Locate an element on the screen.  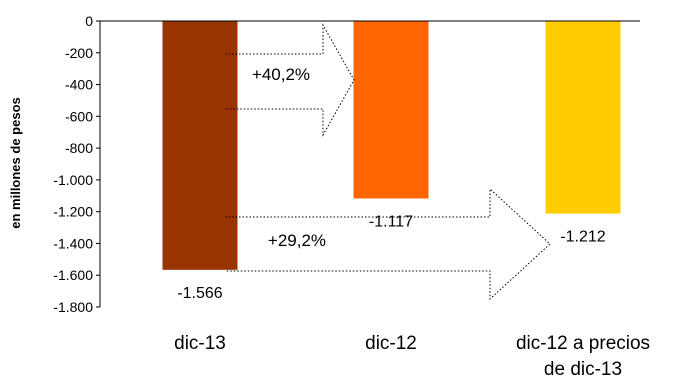
y-tick-label: -800 is located at coordinates (79, 148).